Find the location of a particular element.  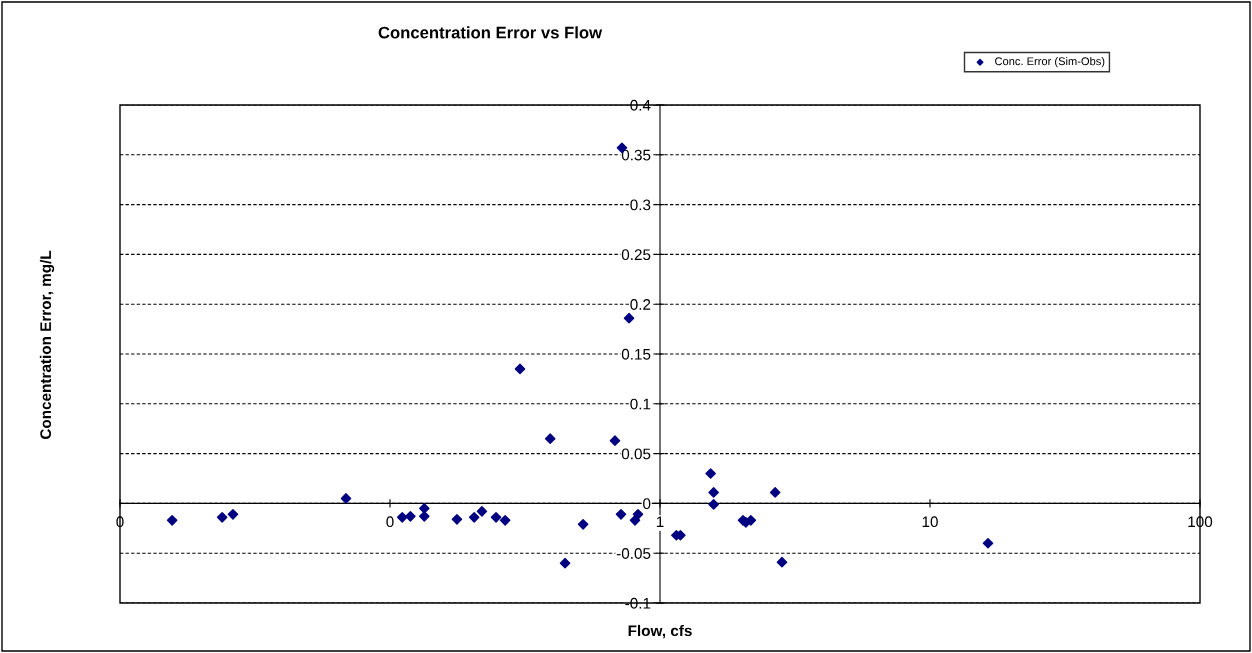

y-tick-label: 0.1 is located at coordinates (640, 404).